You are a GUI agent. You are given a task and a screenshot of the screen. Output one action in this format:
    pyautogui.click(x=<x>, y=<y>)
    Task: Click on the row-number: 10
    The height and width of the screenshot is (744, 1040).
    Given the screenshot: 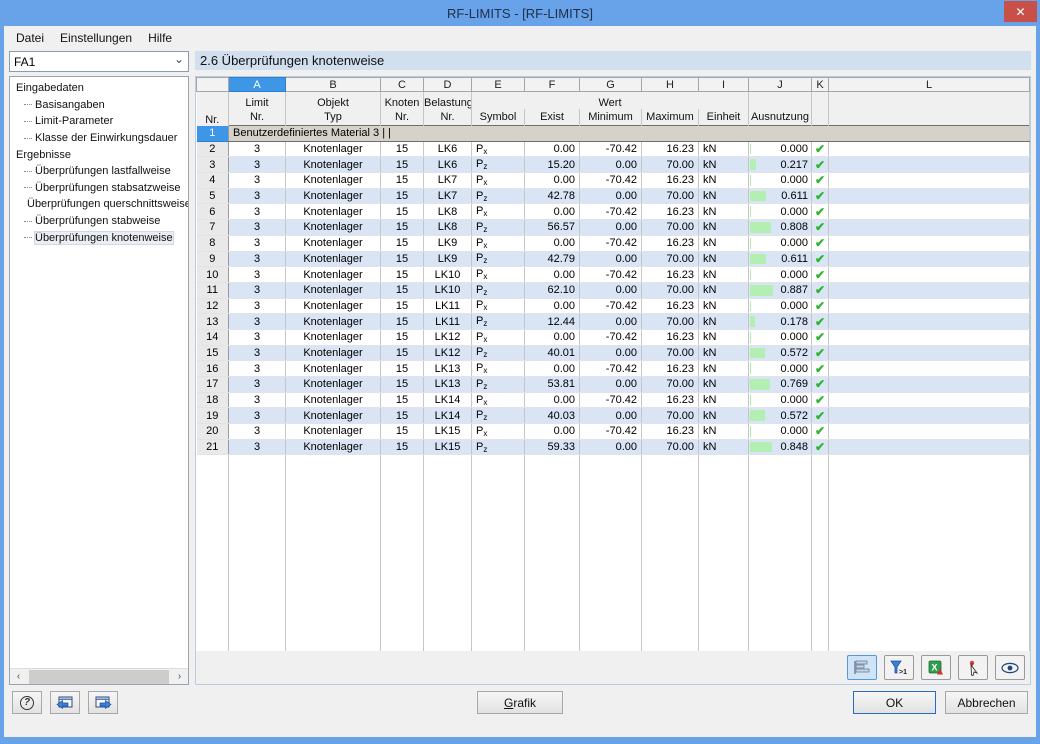 What is the action you would take?
    pyautogui.click(x=212, y=274)
    